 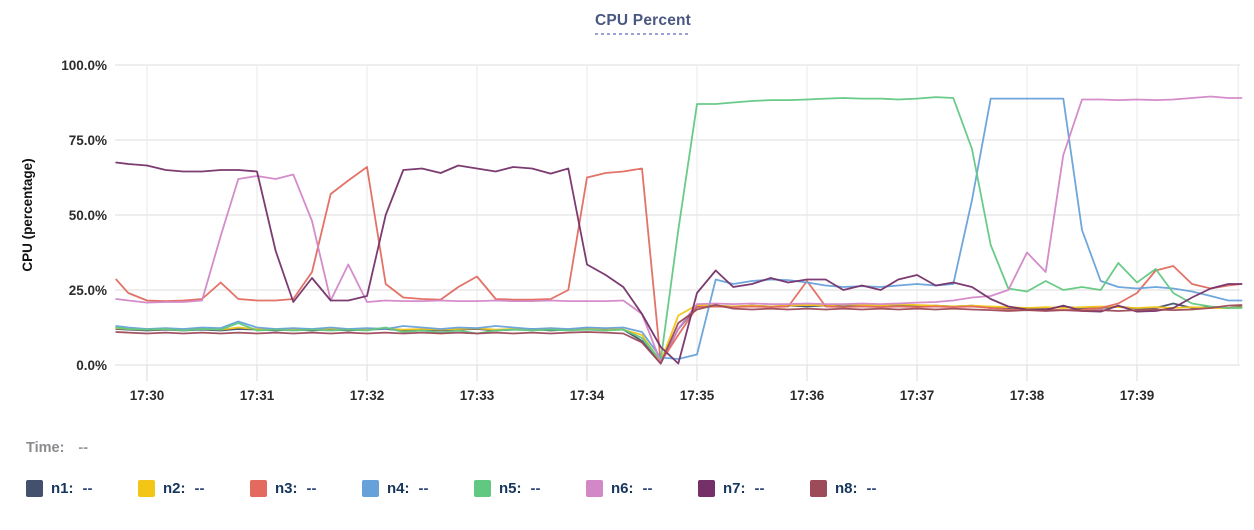 I want to click on y-tick-label: 0.0%, so click(x=91, y=365).